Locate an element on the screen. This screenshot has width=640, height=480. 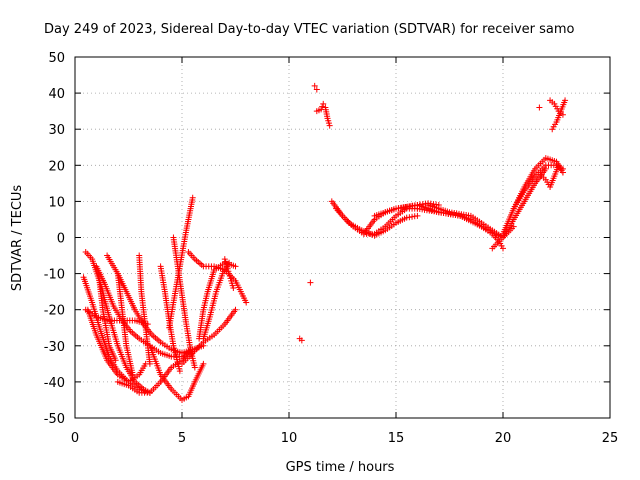
y-tick-label: -20 is located at coordinates (54, 311).